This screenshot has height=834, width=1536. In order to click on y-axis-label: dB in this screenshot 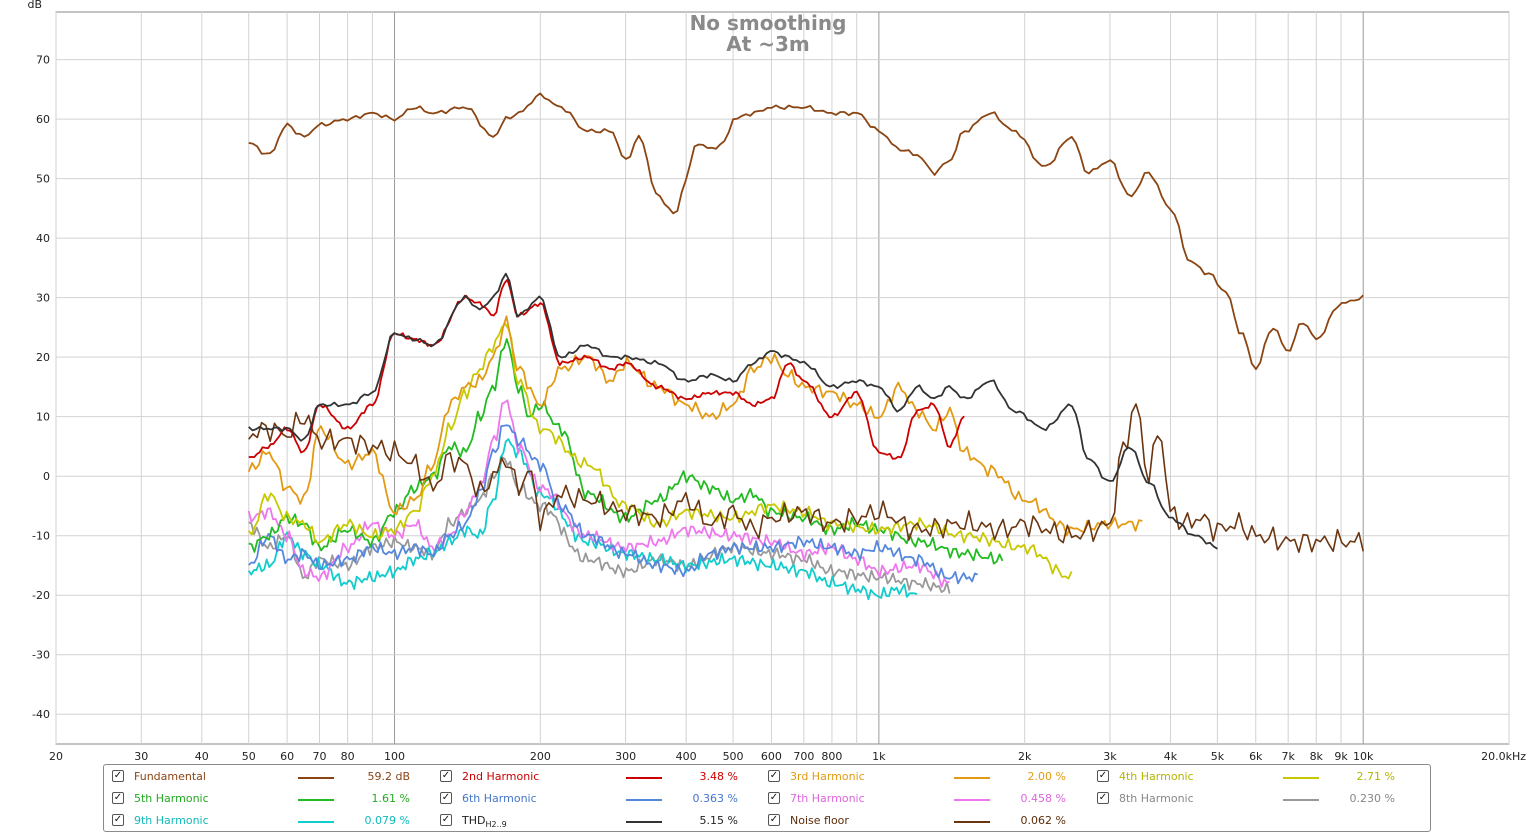, I will do `click(34, 5)`.